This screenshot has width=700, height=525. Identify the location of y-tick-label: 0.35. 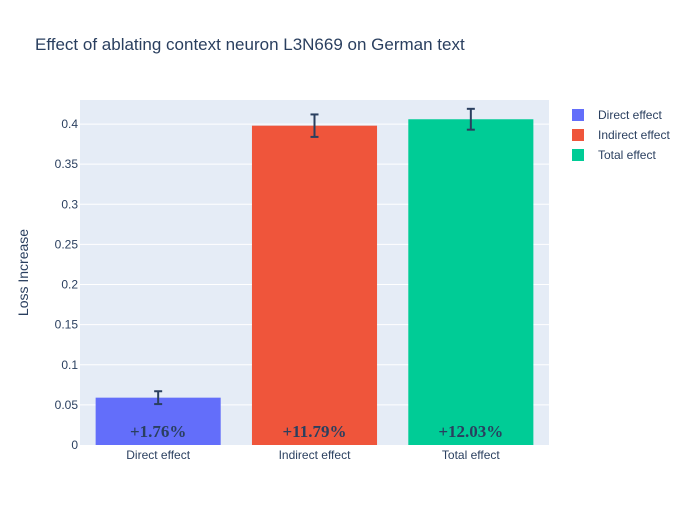
(67, 164).